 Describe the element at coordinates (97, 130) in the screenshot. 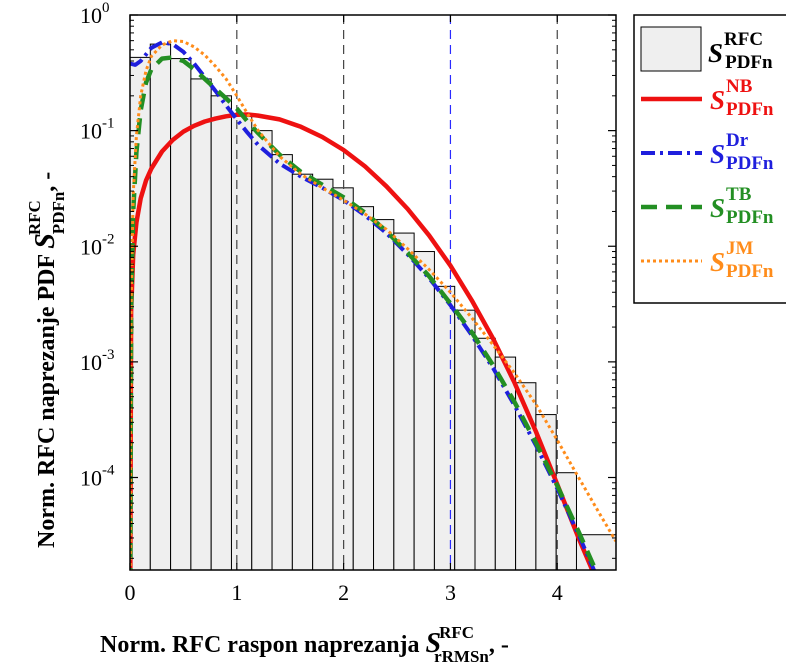

I see `y-tick-label: 10⁻¹` at that location.